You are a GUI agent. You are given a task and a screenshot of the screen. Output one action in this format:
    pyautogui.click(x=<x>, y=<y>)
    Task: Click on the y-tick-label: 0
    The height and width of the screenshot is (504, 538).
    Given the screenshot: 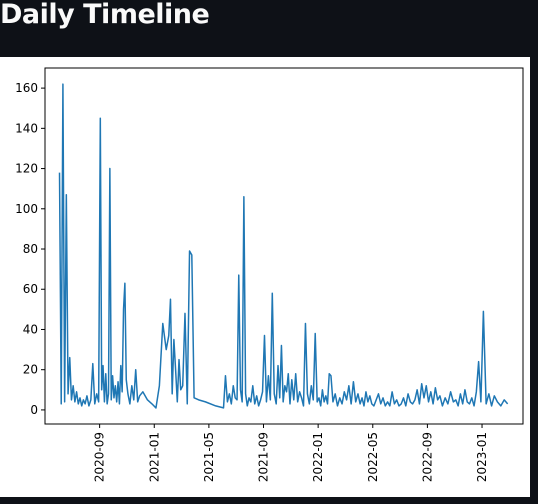 What is the action you would take?
    pyautogui.click(x=34, y=410)
    